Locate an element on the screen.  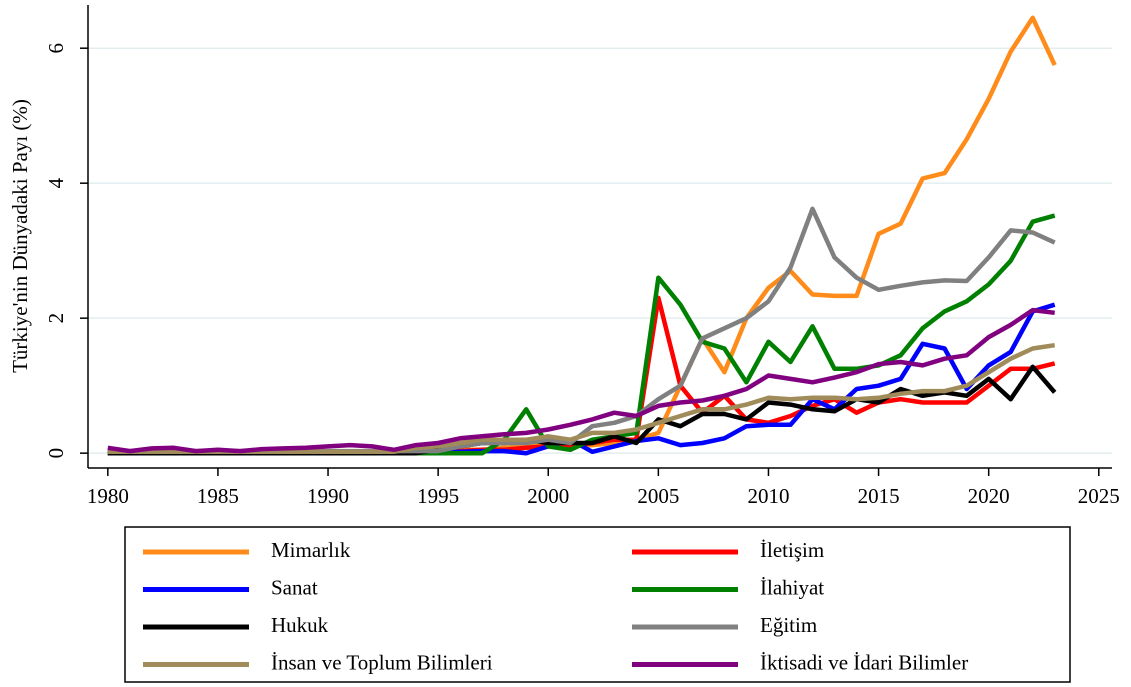
legend-label: İktisadi ve İdari Bilimler is located at coordinates (864, 662).